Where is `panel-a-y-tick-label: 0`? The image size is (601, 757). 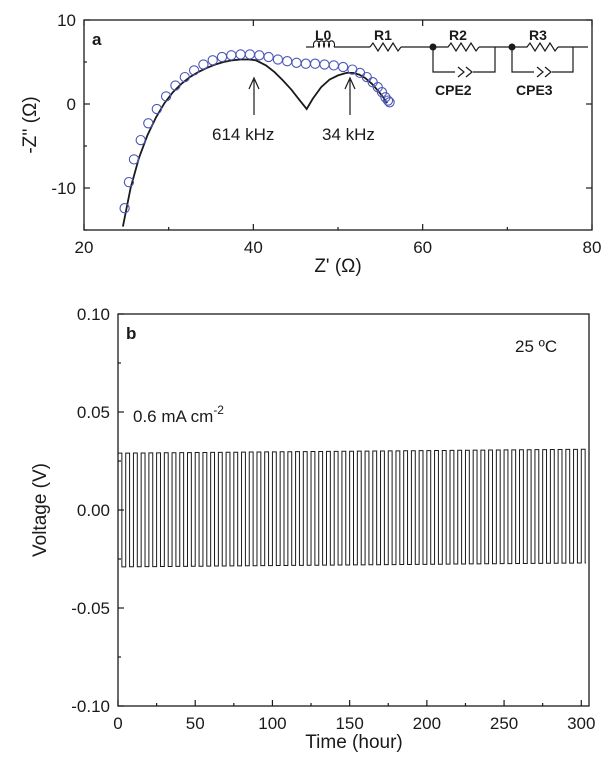
panel-a-y-tick-label: 0 is located at coordinates (71, 104).